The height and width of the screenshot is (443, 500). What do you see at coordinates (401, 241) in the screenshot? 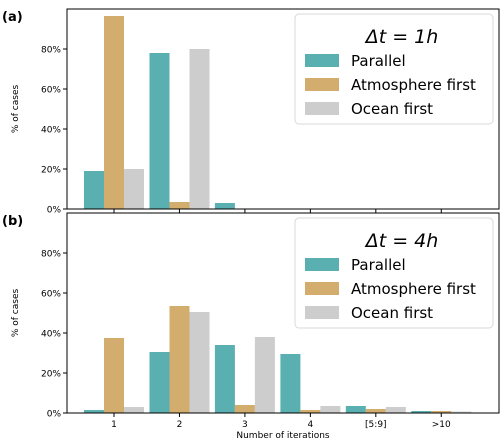
I see `legend-title: Δt = 4h` at bounding box center [401, 241].